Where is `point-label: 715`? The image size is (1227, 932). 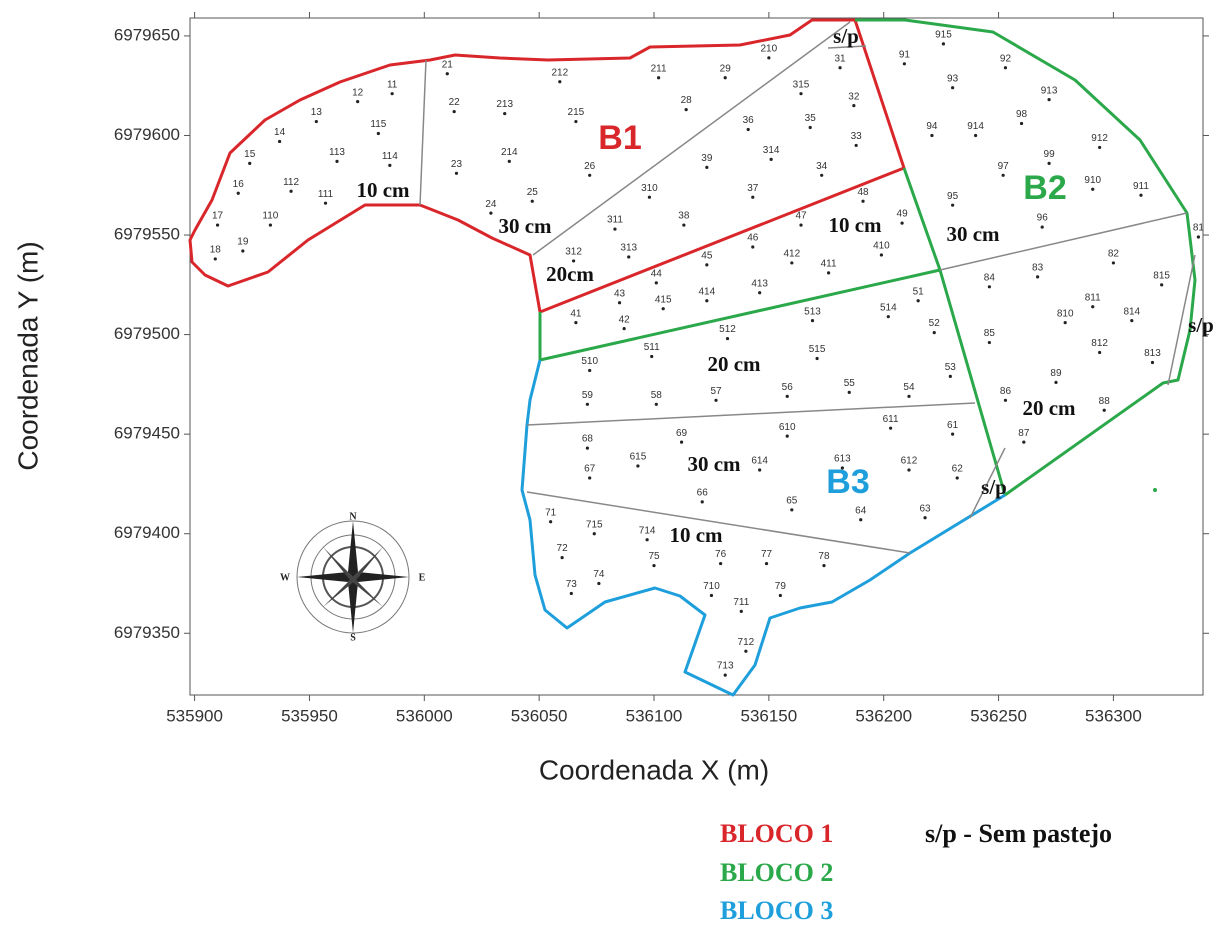
point-label: 715 is located at coordinates (594, 524).